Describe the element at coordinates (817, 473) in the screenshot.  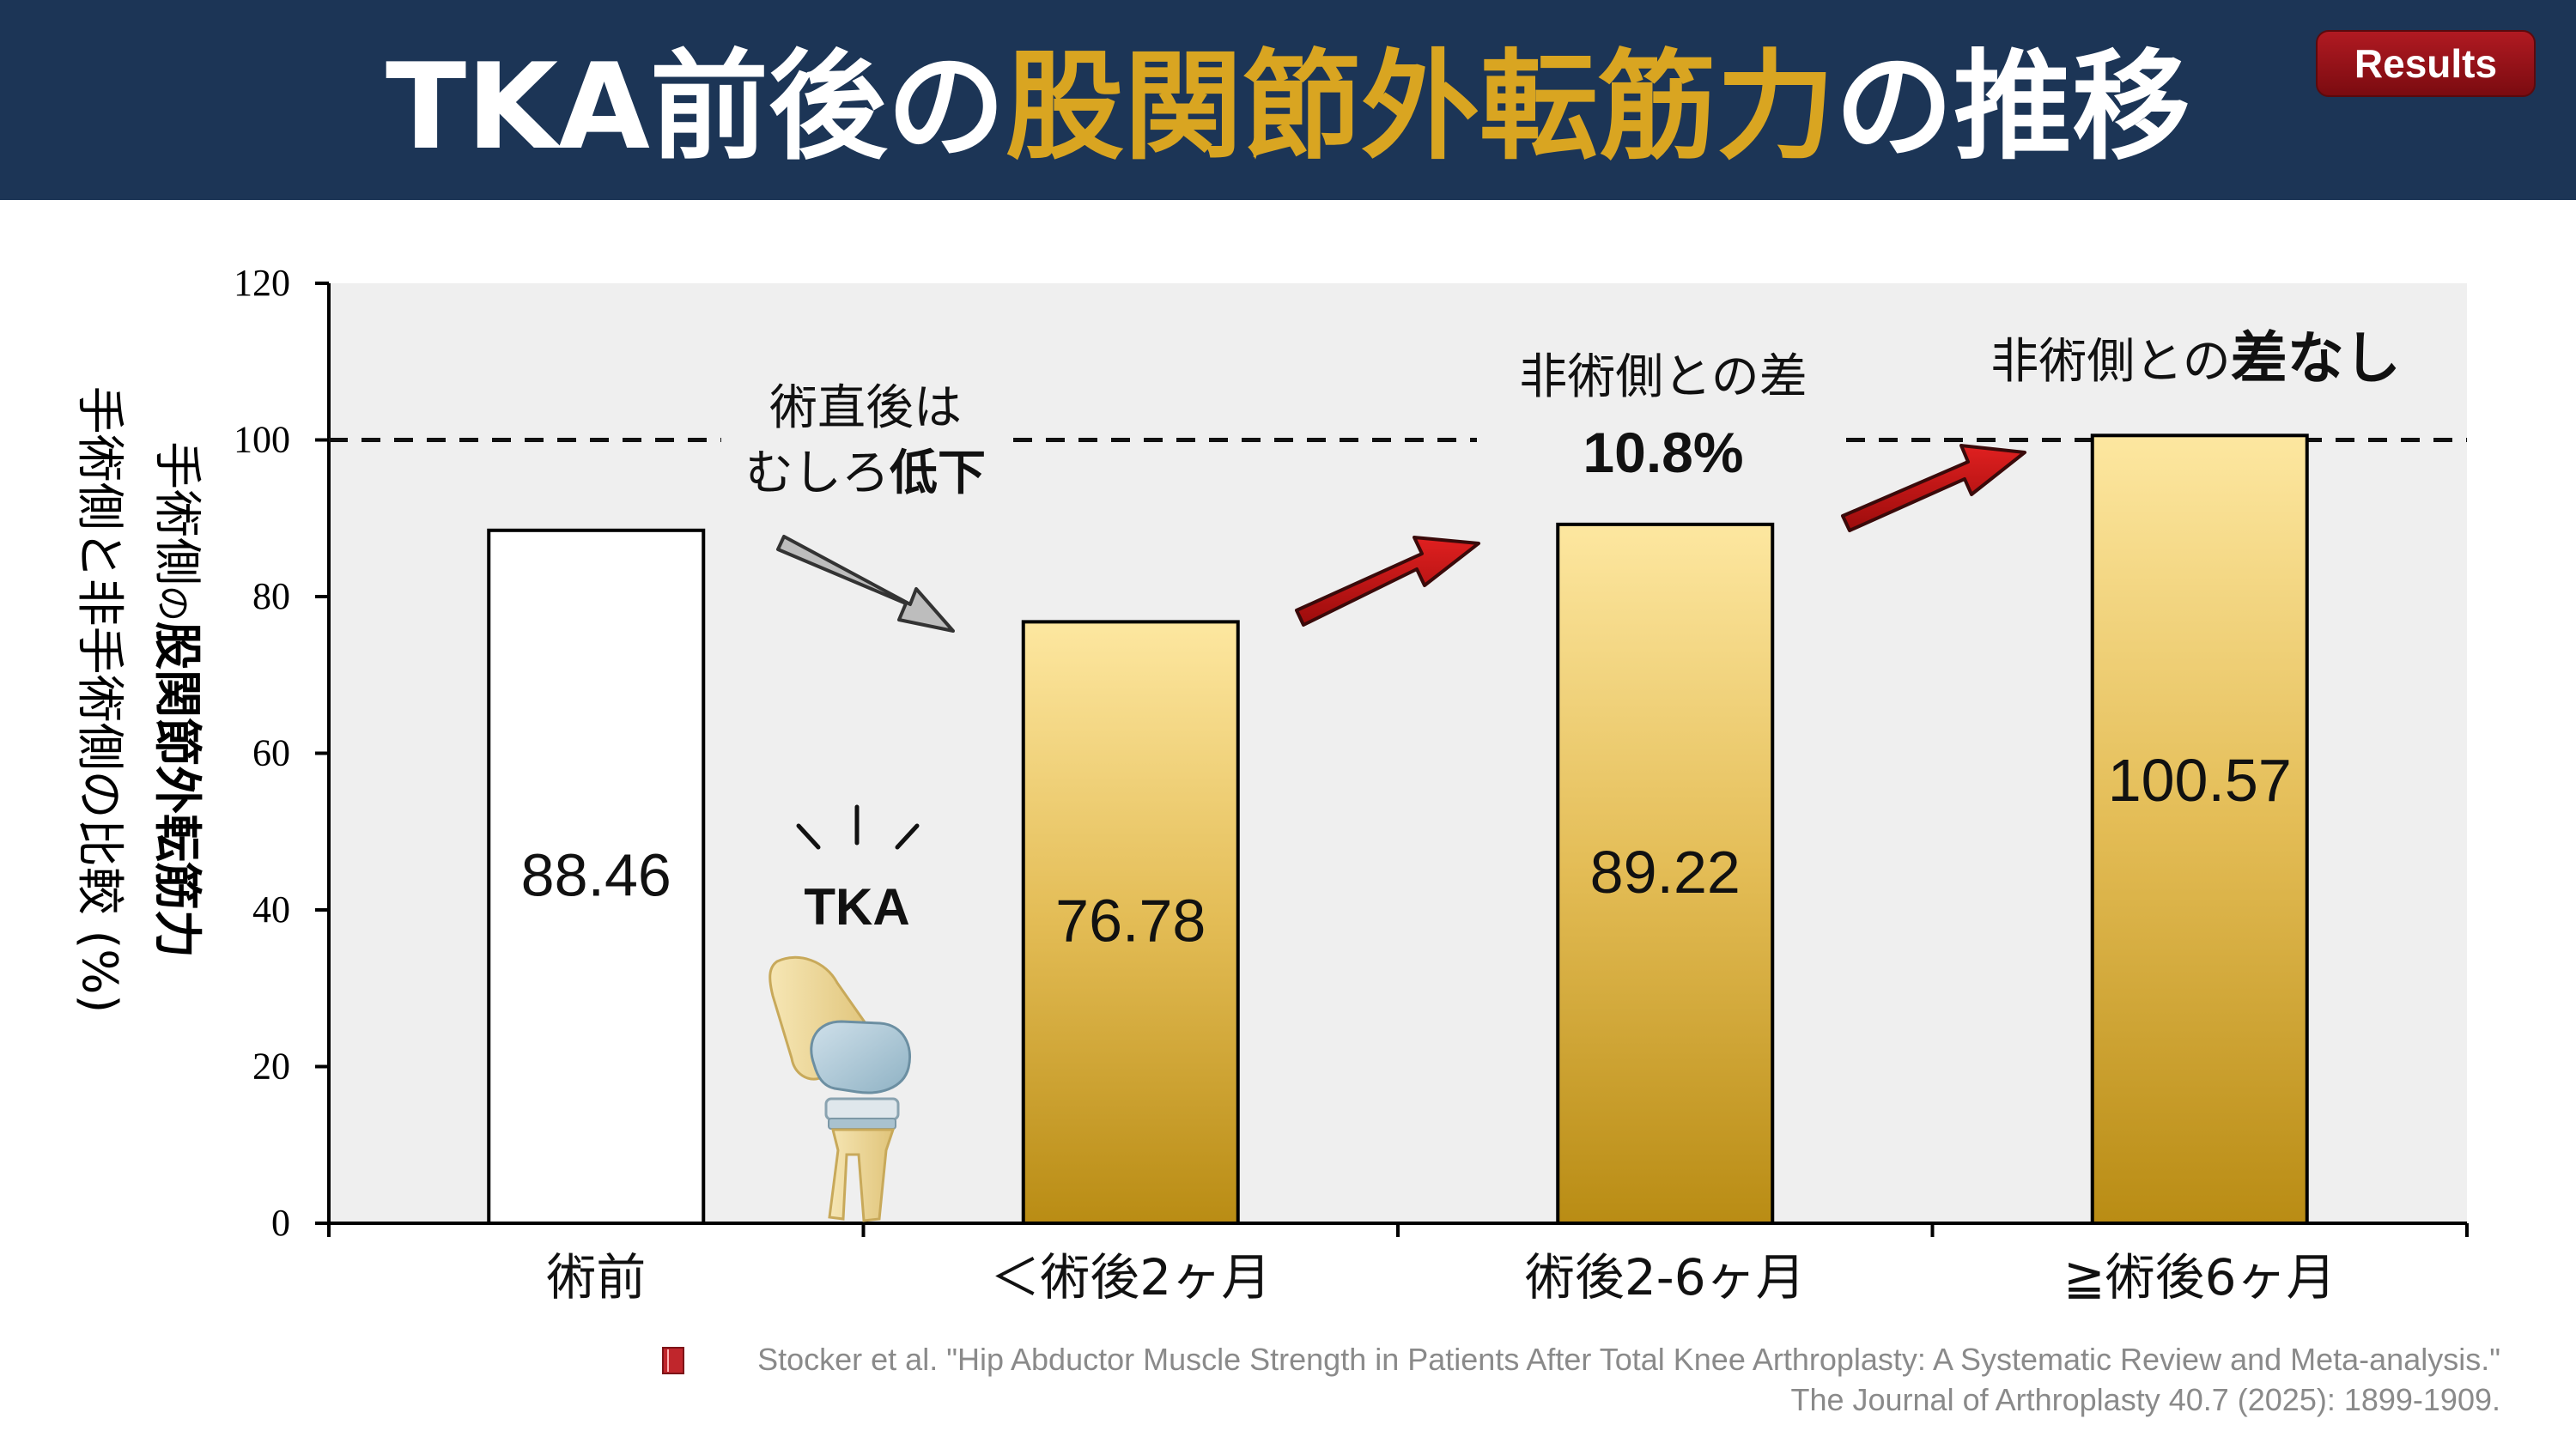
I see `annotation-drop-line2-pre: むしろ` at that location.